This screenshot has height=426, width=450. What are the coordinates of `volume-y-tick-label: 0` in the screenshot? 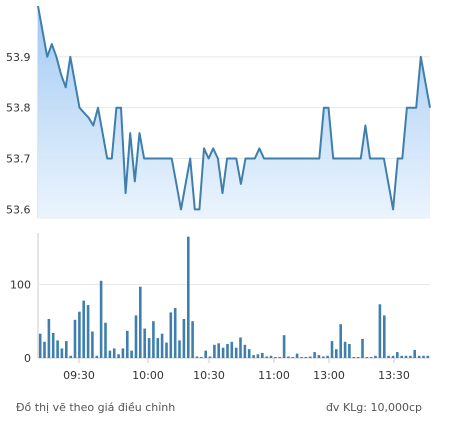 It's located at (27, 358).